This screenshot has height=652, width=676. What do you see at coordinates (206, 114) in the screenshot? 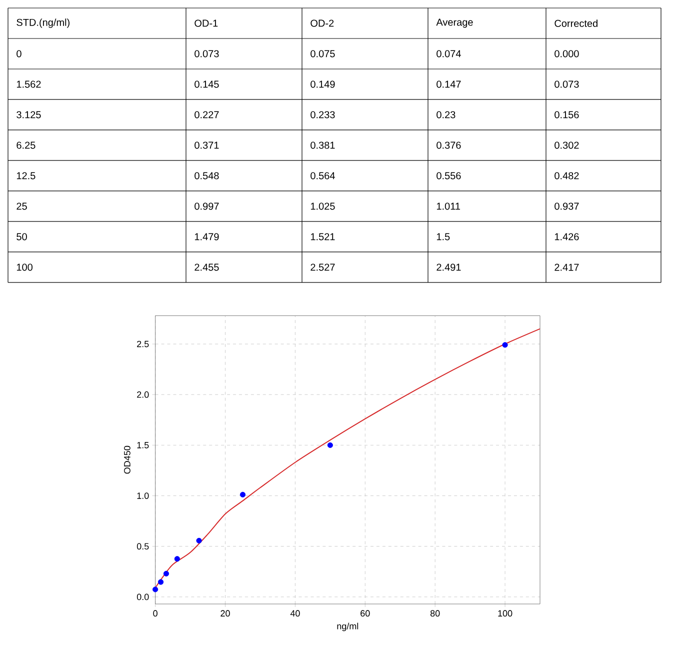
I see `text: 0.227` at bounding box center [206, 114].